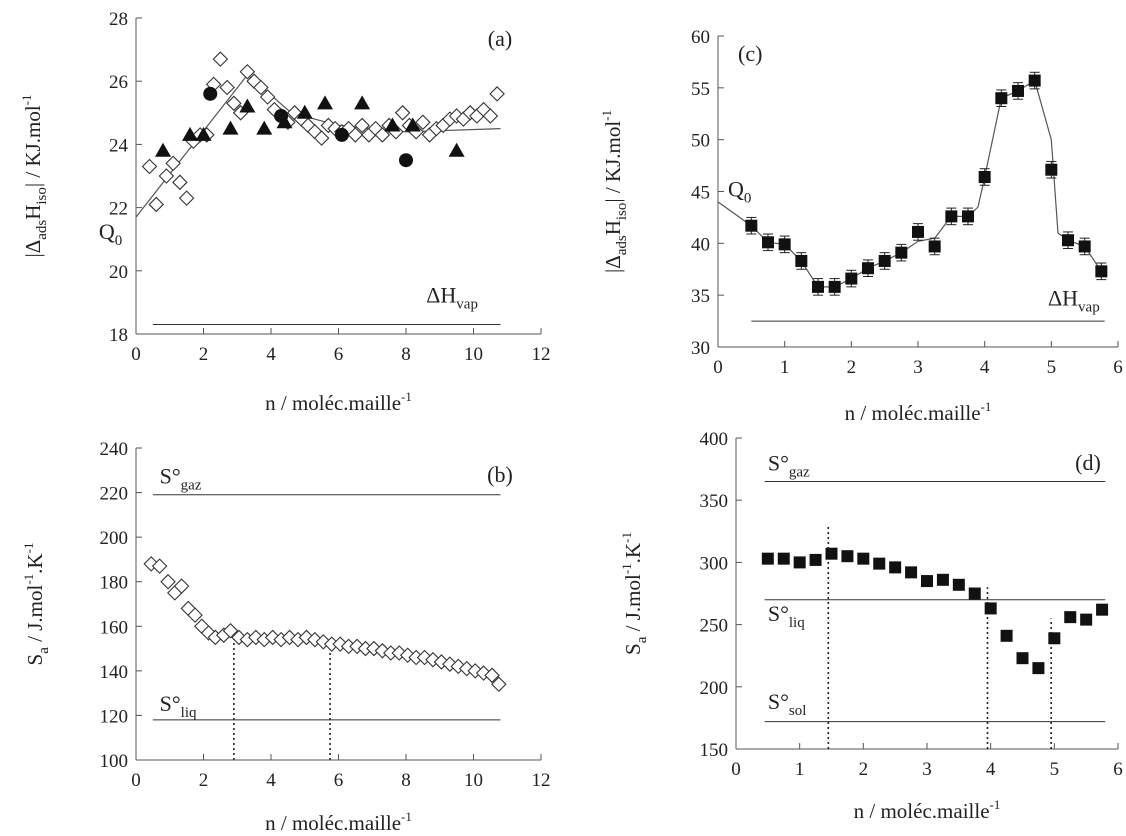  What do you see at coordinates (700, 89) in the screenshot?
I see `y-tick-label: 55` at bounding box center [700, 89].